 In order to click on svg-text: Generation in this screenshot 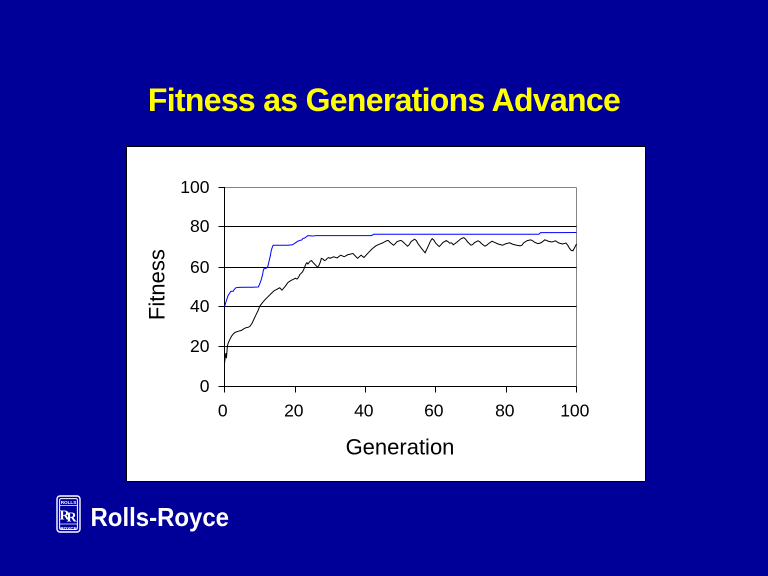, I will do `click(400, 447)`.